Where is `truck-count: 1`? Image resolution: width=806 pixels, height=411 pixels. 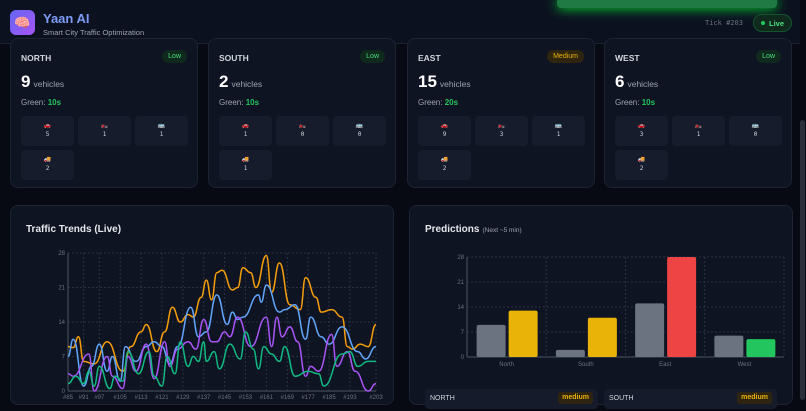 truck-count: 1 is located at coordinates (245, 168).